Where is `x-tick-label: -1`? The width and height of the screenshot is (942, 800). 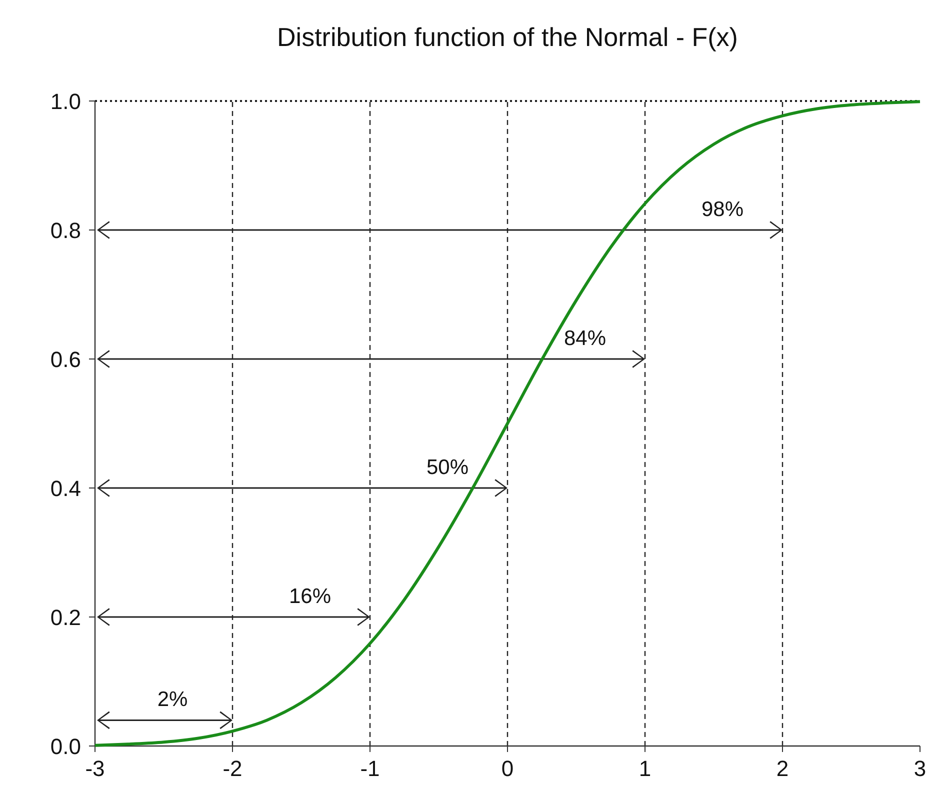 x-tick-label: -1 is located at coordinates (370, 768).